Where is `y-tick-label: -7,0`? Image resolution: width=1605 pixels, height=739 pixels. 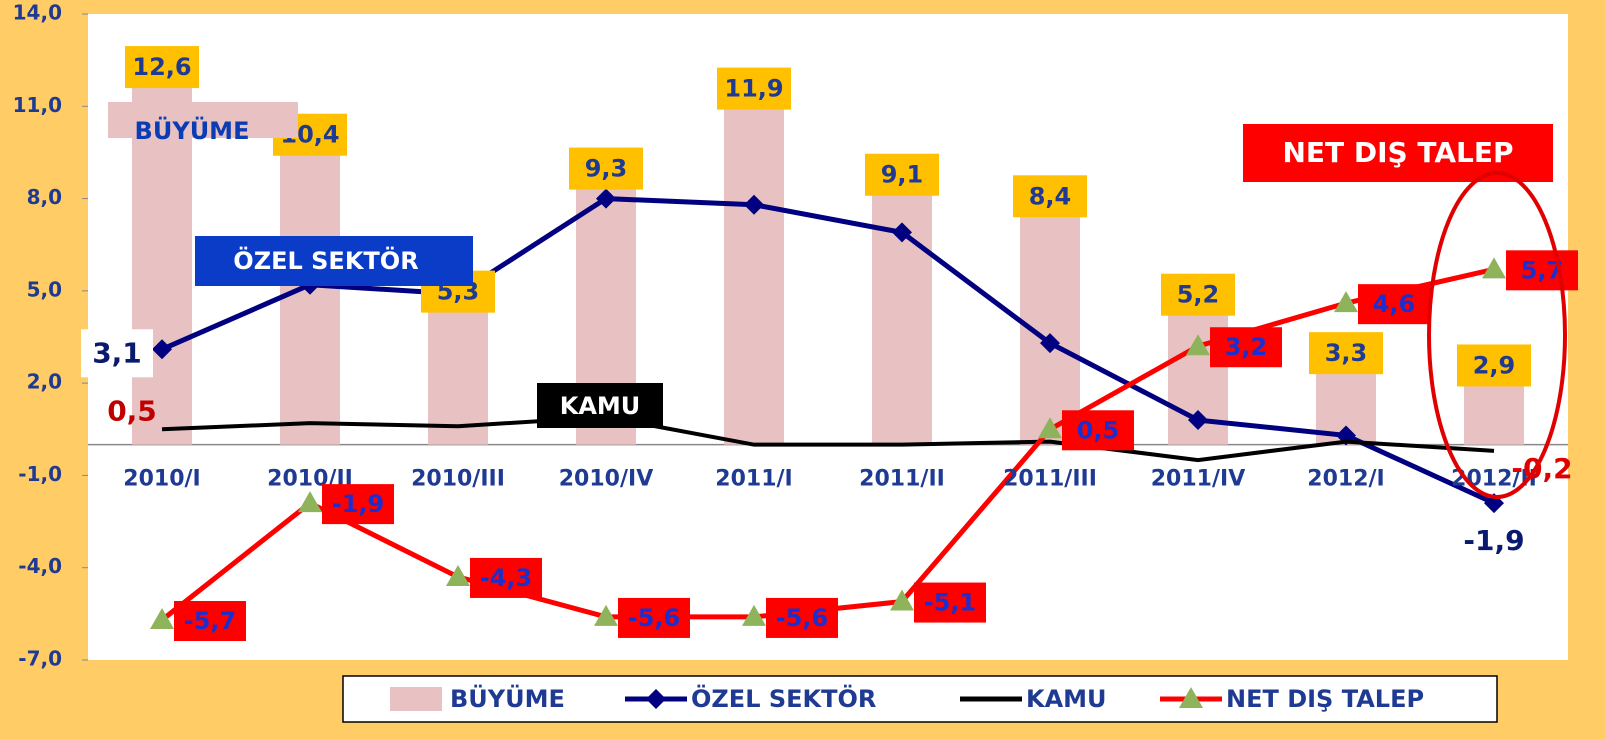 y-tick-label: -7,0 is located at coordinates (40, 659).